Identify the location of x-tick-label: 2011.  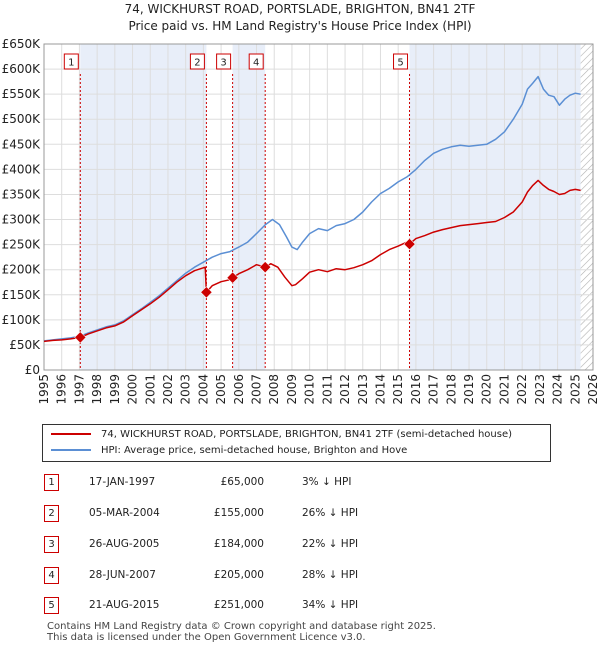
(327, 389).